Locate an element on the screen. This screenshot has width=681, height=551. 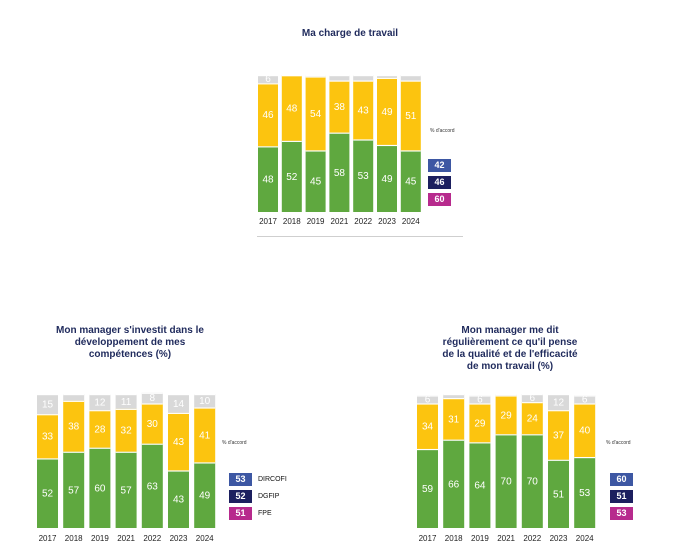
comparison-badge-dircofi: 53 is located at coordinates (240, 479).